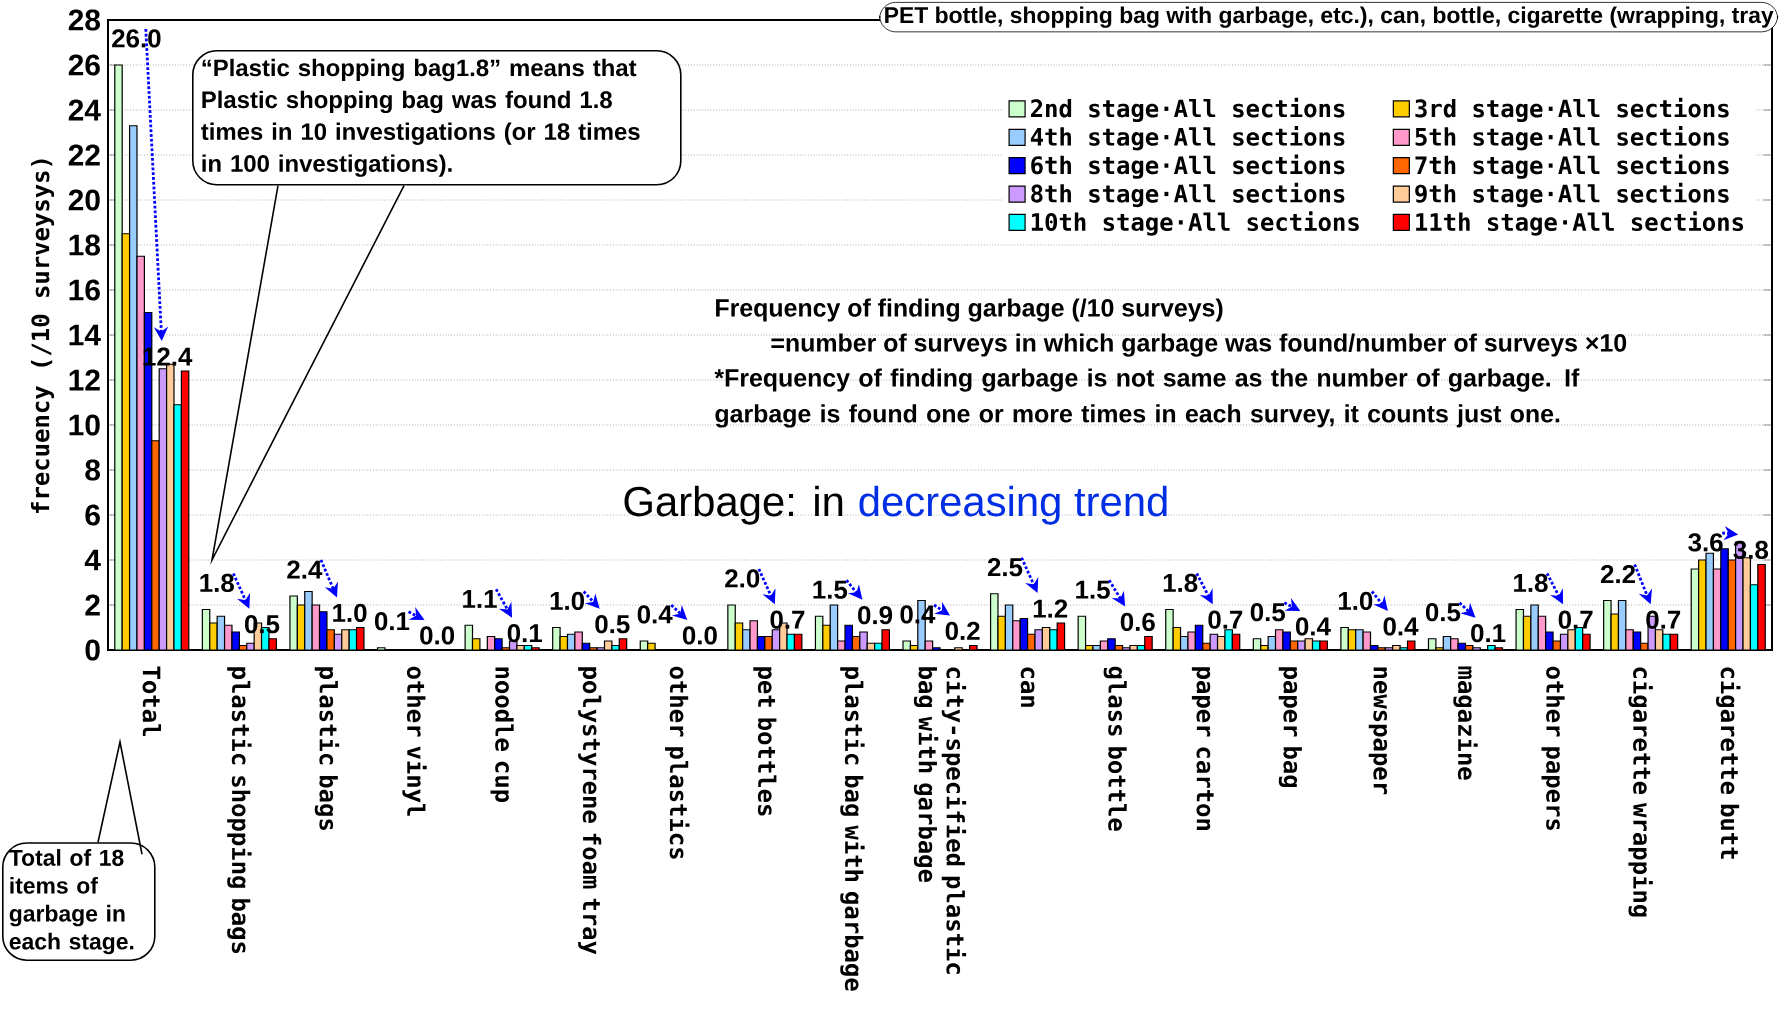  What do you see at coordinates (1572, 138) in the screenshot?
I see `legend-label: 5th stage·All sections` at bounding box center [1572, 138].